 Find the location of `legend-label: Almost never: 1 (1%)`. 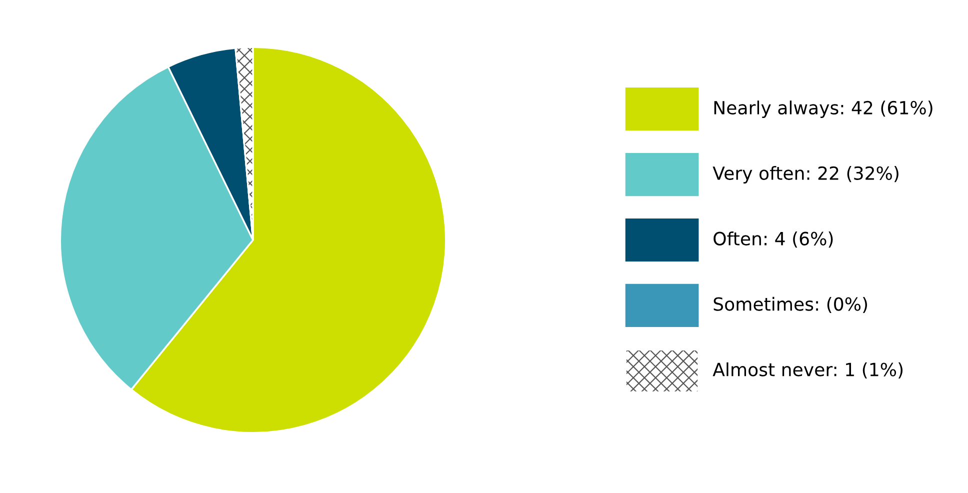

legend-label: Almost never: 1 (1%) is located at coordinates (807, 370).